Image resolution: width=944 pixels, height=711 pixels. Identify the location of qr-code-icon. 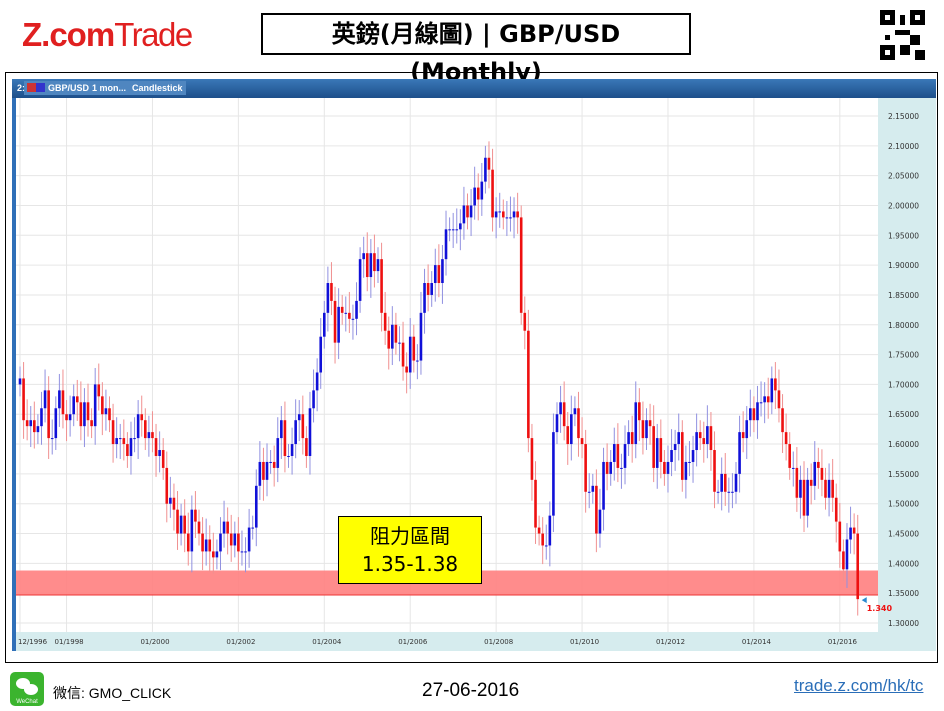
(902, 35).